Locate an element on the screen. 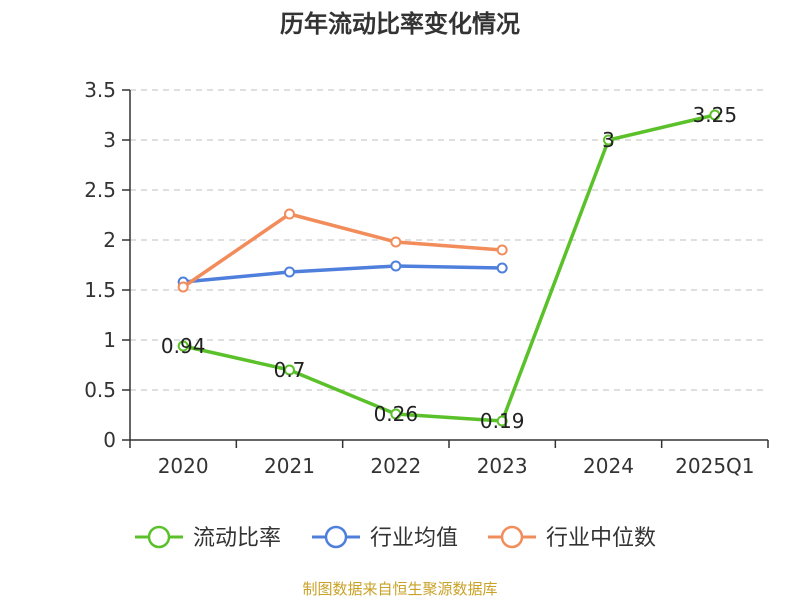 The image size is (800, 600). data-label: 0.26 is located at coordinates (396, 414).